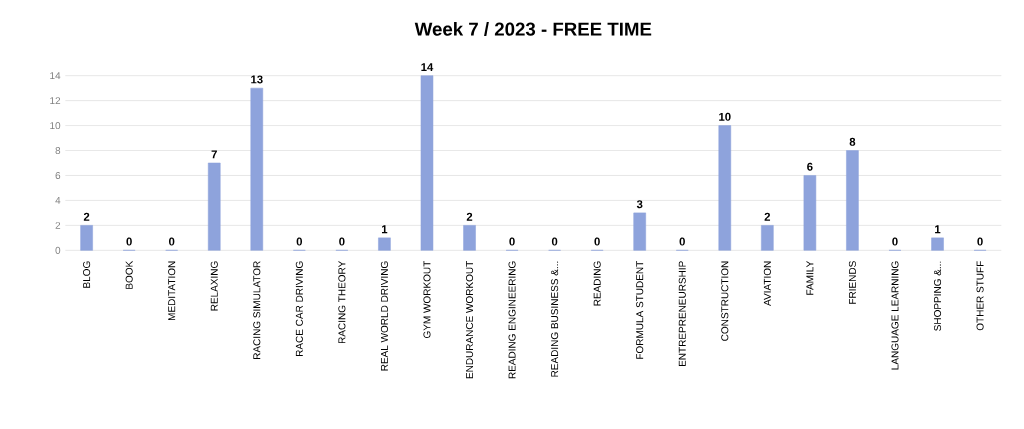  What do you see at coordinates (129, 274) in the screenshot?
I see `x-tick-label: BOOK` at bounding box center [129, 274].